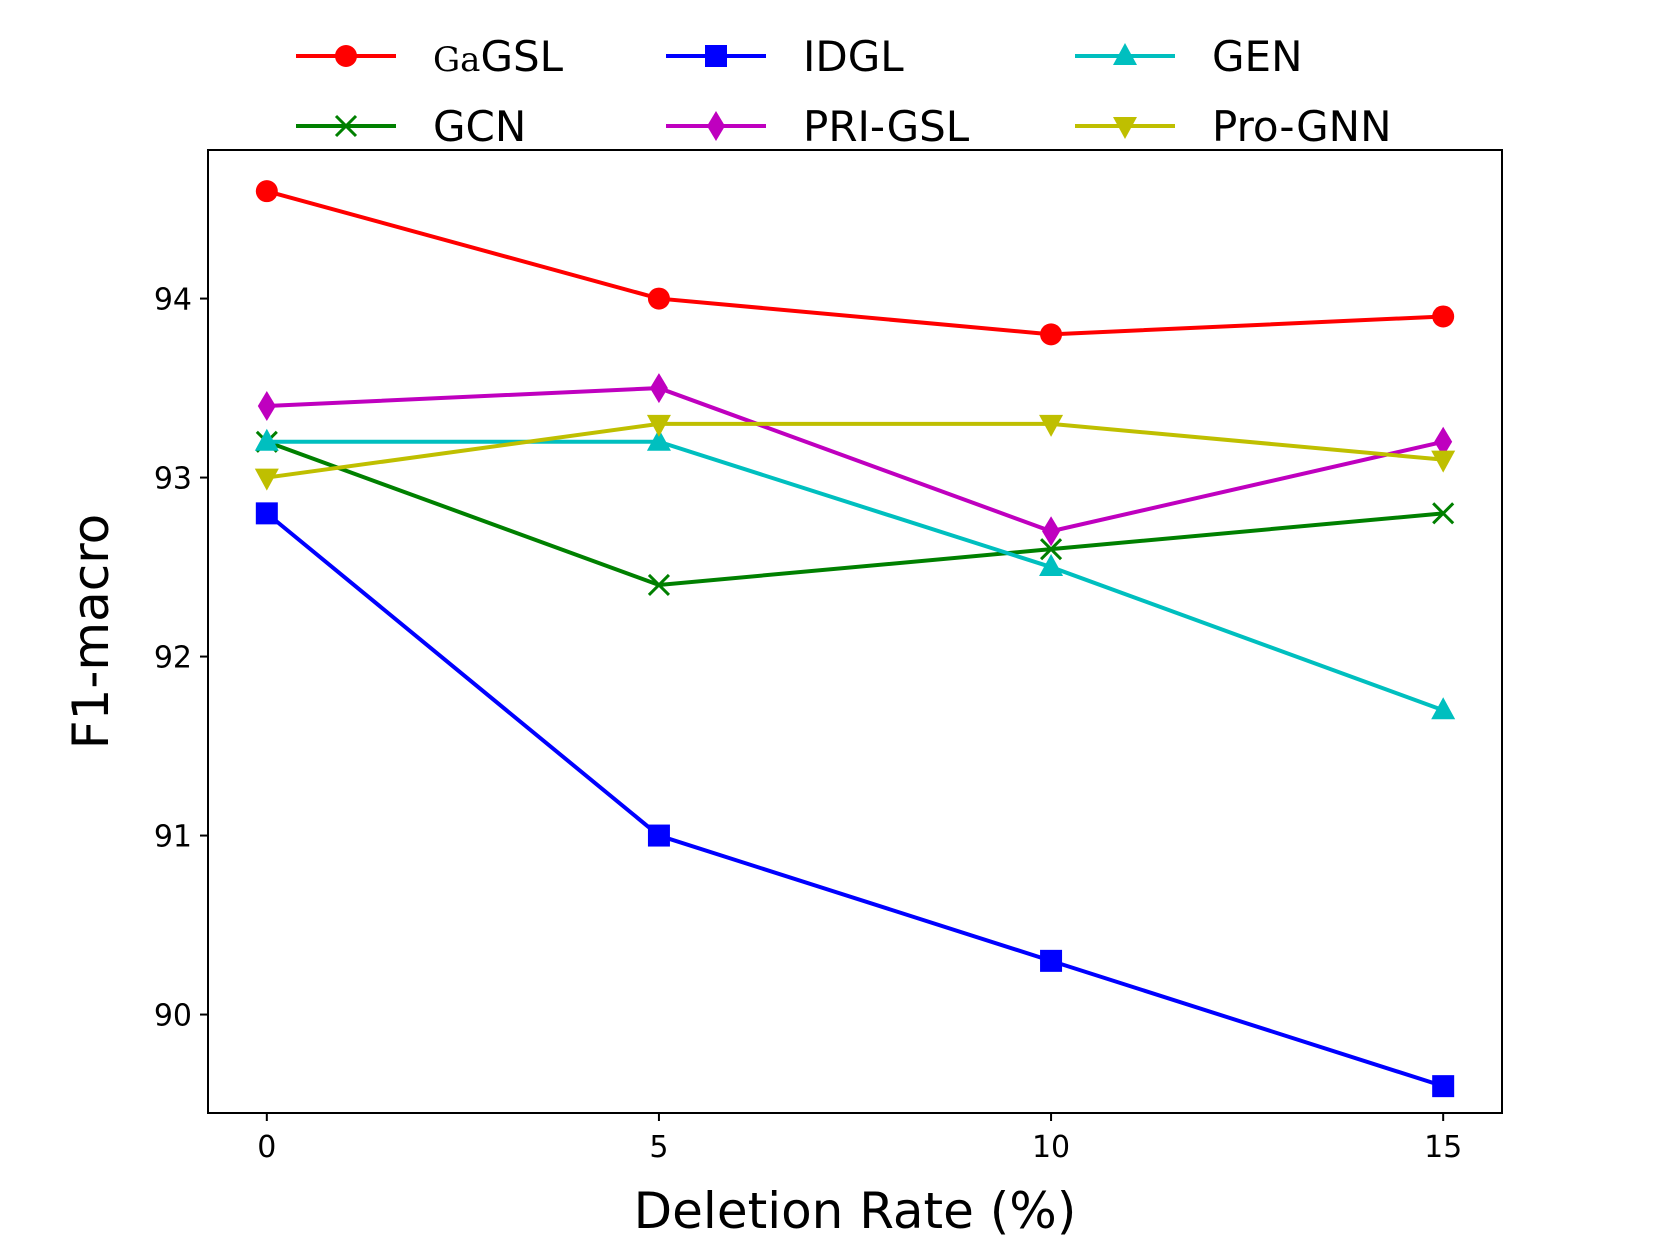 The width and height of the screenshot is (1660, 1245). I want to click on series-pro-gnn, so click(855, 452).